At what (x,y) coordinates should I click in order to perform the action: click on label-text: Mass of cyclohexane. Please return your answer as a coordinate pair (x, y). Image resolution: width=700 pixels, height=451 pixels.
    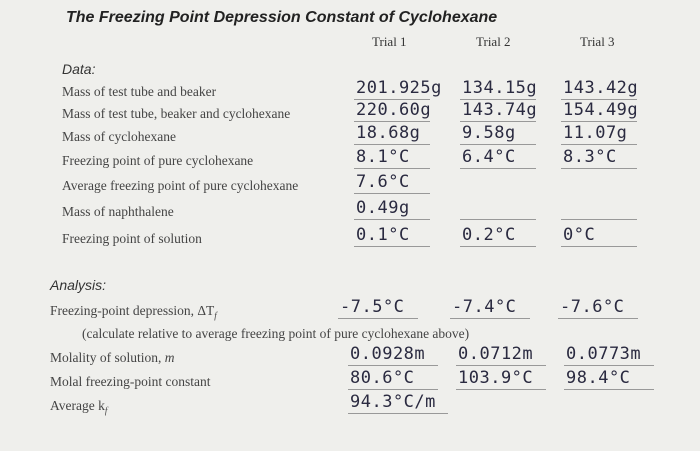
    Looking at the image, I should click on (119, 136).